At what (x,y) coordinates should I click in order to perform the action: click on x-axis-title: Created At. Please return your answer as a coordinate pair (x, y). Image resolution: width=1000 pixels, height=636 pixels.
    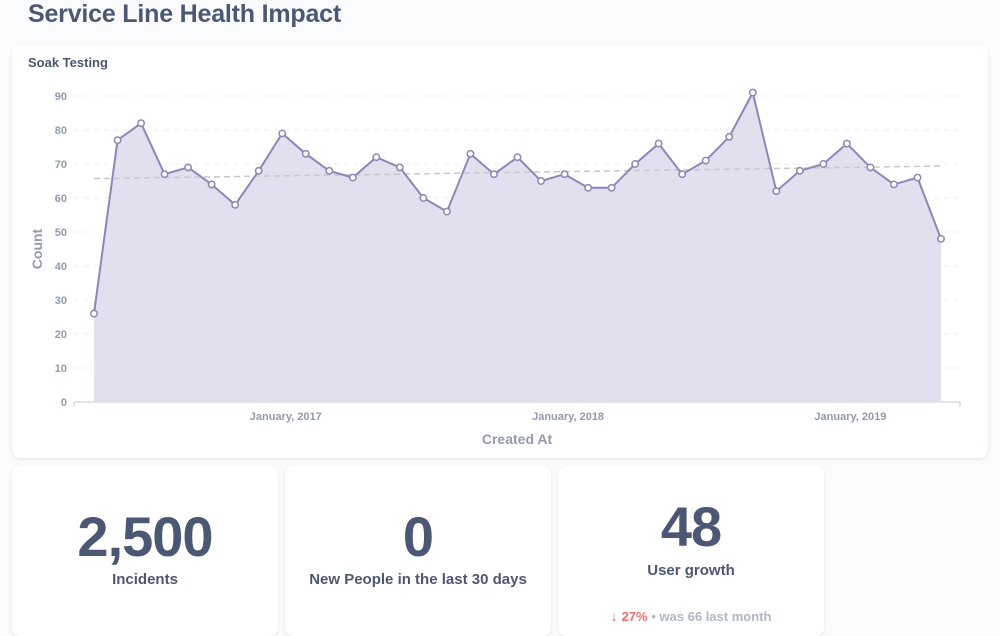
    Looking at the image, I should click on (517, 439).